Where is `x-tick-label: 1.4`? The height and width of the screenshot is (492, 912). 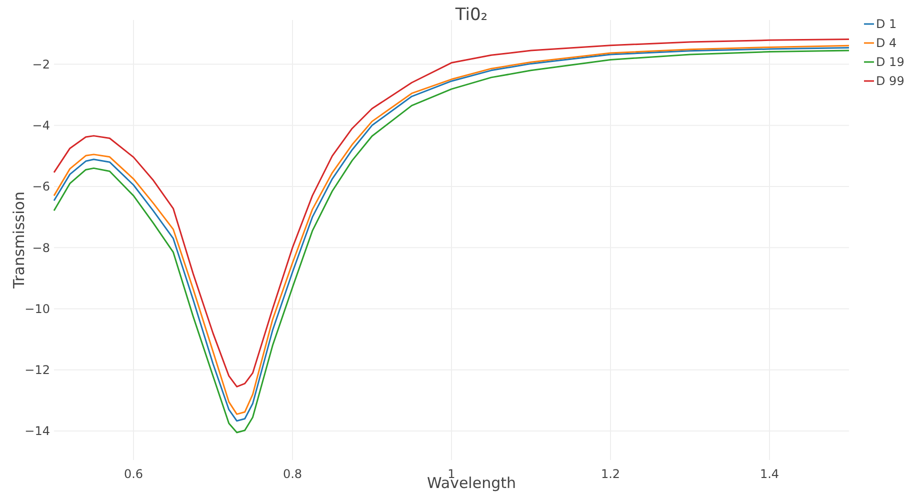
x-tick-label: 1.4 is located at coordinates (770, 474).